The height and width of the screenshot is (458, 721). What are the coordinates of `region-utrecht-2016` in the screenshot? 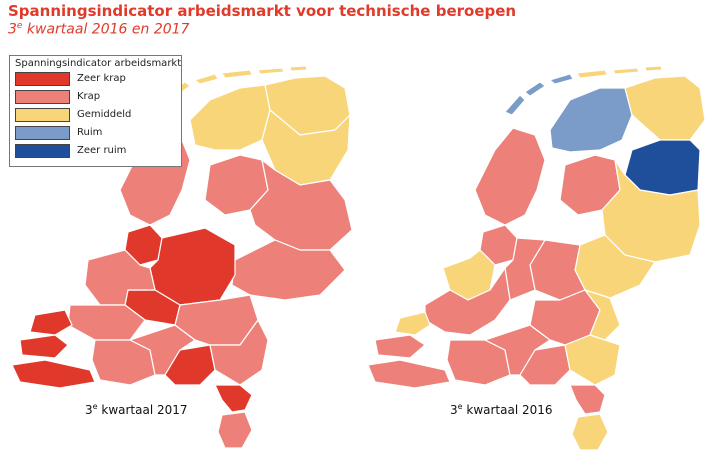 It's located at (525, 269).